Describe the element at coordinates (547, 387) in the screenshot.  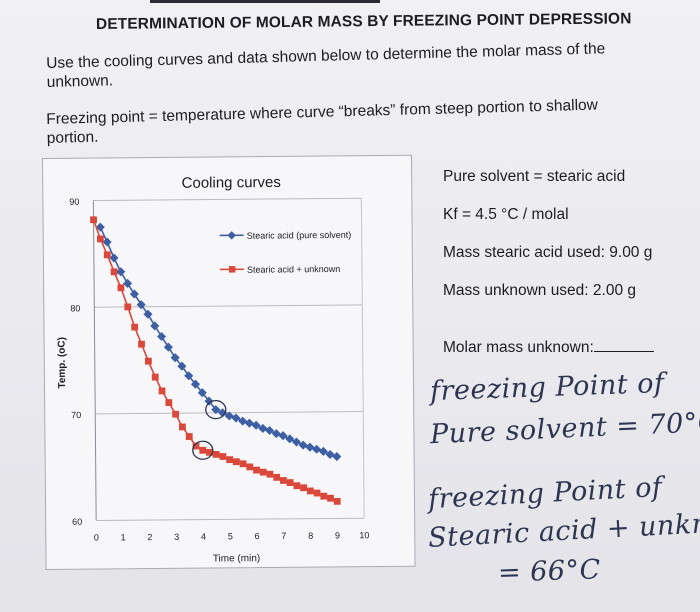
I see `handwritten-line-1: freezing Point of` at that location.